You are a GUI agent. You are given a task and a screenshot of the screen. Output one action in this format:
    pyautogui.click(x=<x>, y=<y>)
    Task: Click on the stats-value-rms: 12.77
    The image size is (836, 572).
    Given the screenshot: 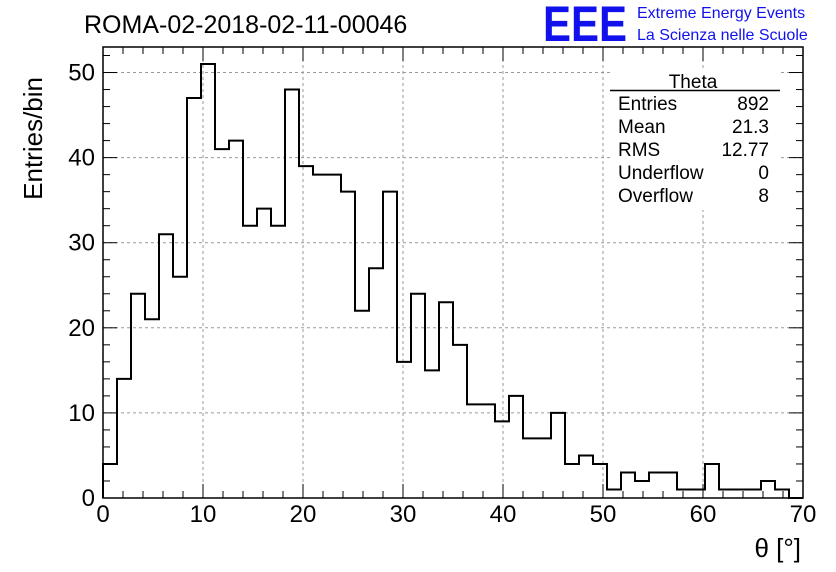 What is the action you would take?
    pyautogui.click(x=745, y=150)
    